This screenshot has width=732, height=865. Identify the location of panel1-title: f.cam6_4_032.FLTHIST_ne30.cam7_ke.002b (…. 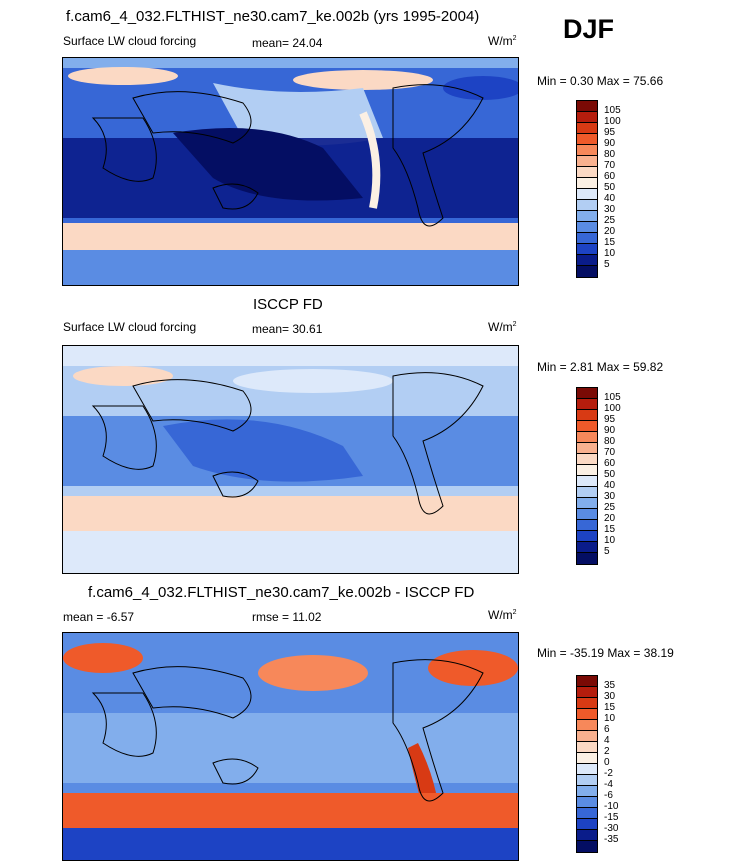
(273, 16).